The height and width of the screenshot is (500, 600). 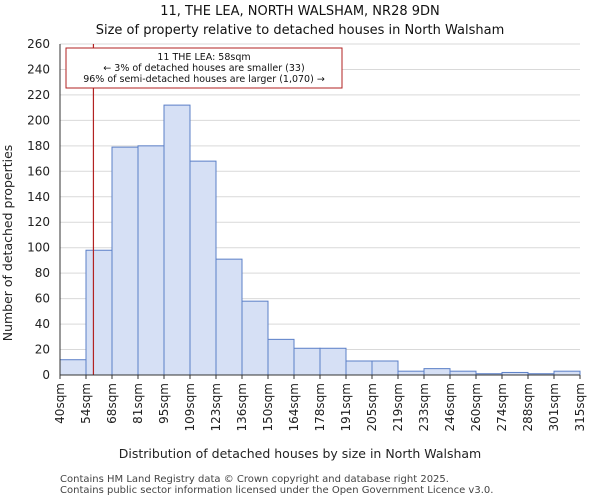 What do you see at coordinates (216, 407) in the screenshot?
I see `x-tick-label: 123sqm` at bounding box center [216, 407].